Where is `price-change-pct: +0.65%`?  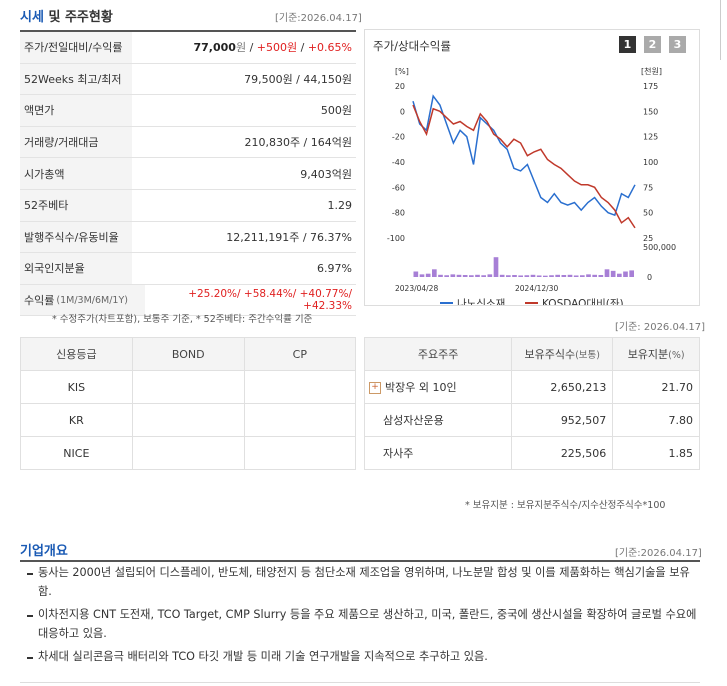
price-change-pct: +0.65% is located at coordinates (329, 48).